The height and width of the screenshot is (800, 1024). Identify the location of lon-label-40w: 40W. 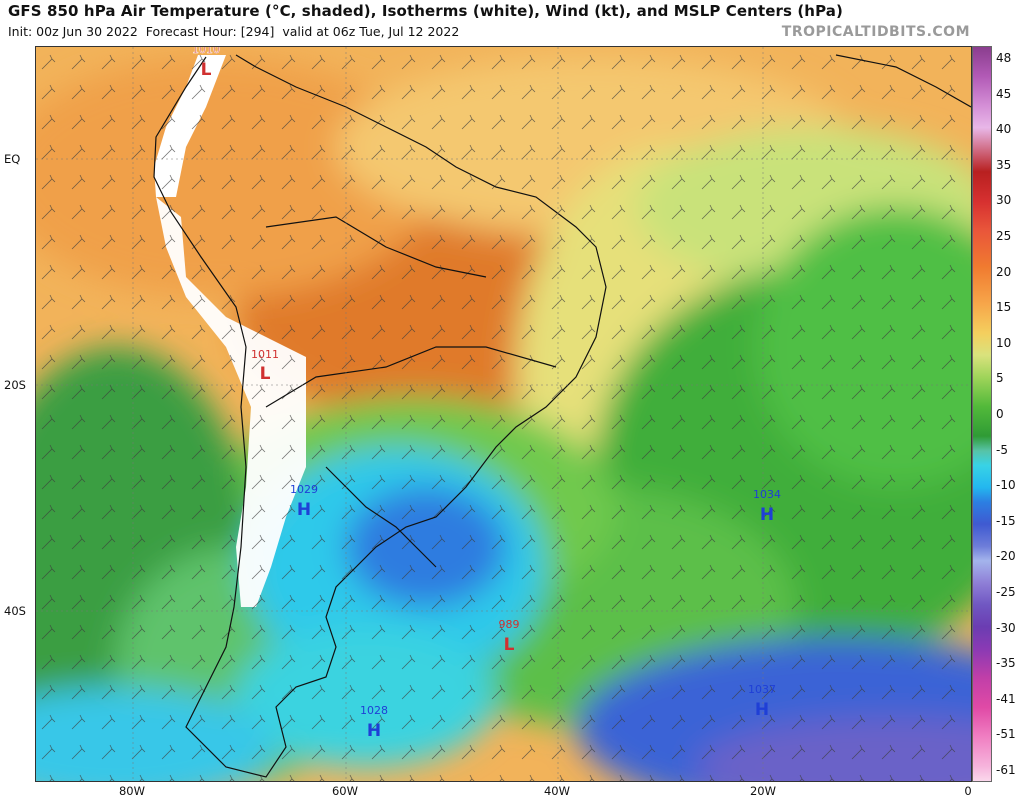
(557, 791).